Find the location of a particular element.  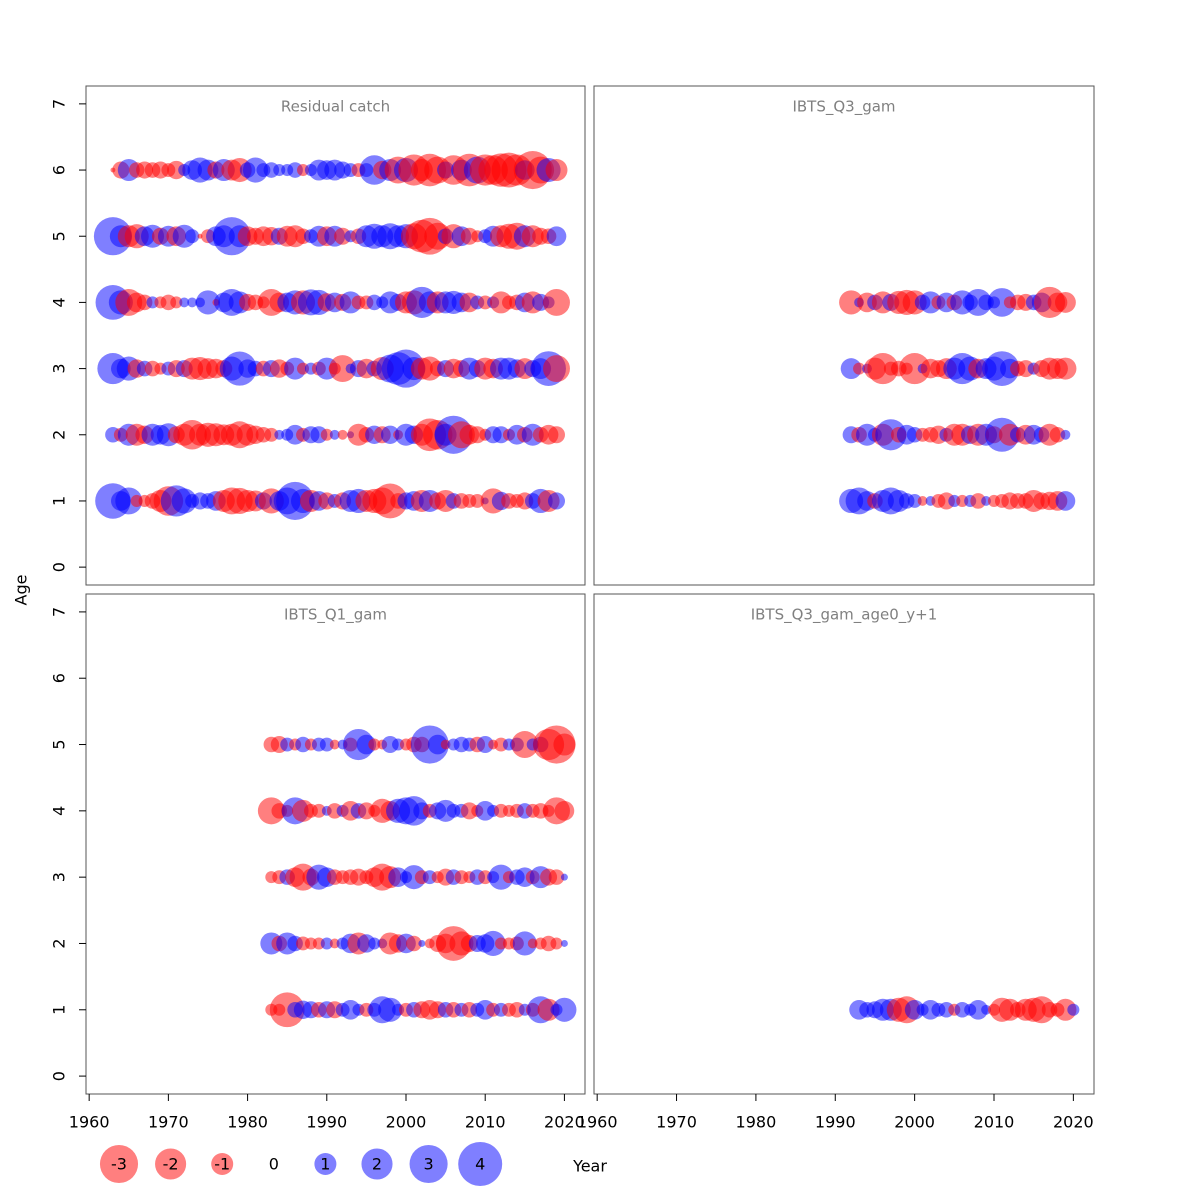

panel-title: IBTS_Q3_gam_age0_y+1 is located at coordinates (844, 615).